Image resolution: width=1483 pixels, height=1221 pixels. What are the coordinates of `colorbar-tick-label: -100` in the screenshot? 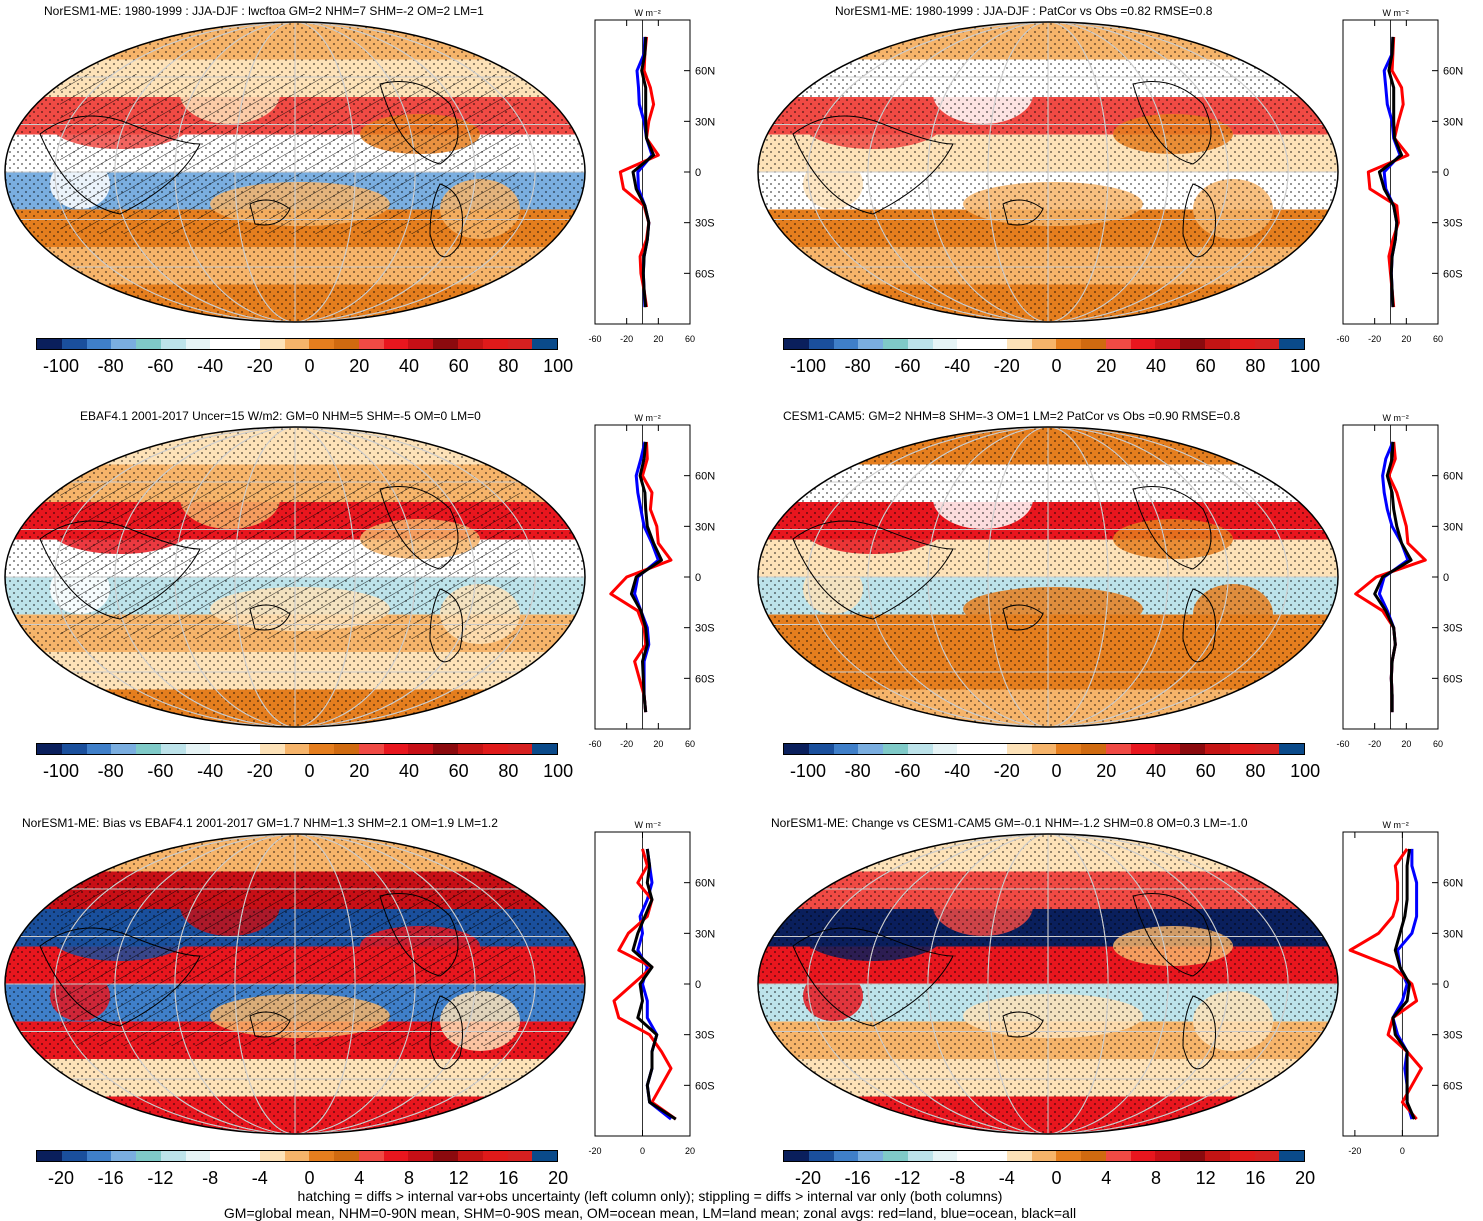 It's located at (60, 771).